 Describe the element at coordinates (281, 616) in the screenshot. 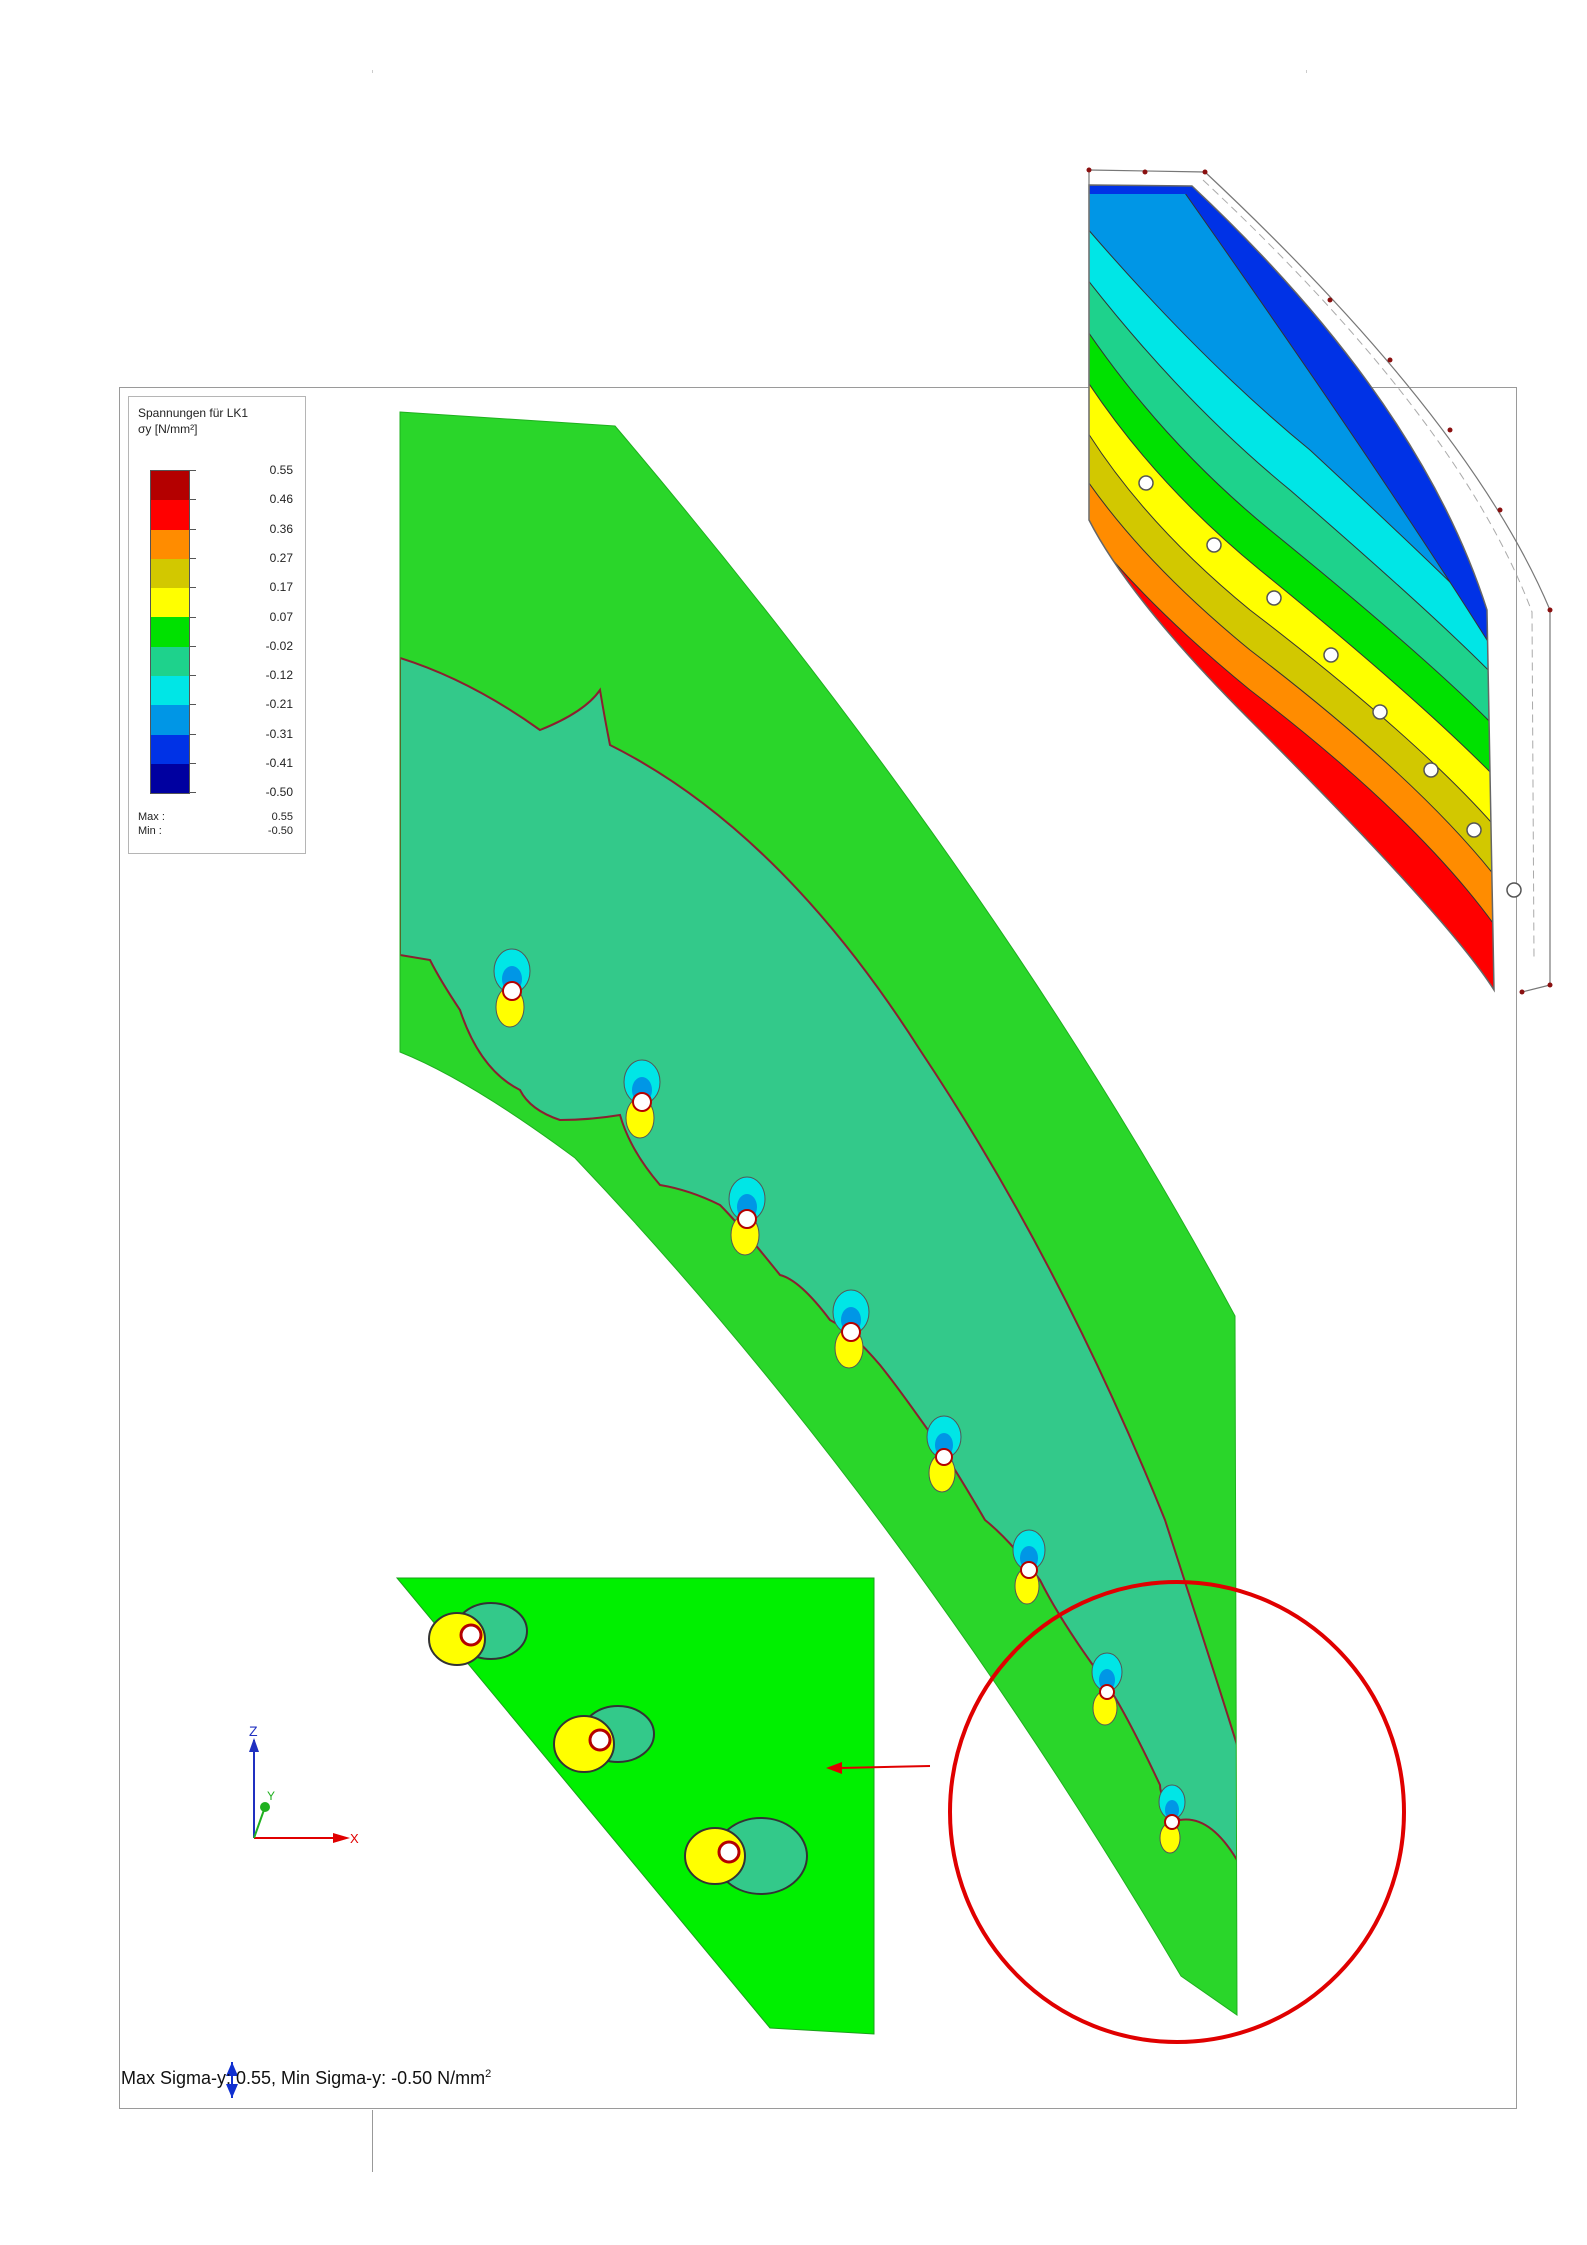

I see `legend-value: 0.07` at that location.